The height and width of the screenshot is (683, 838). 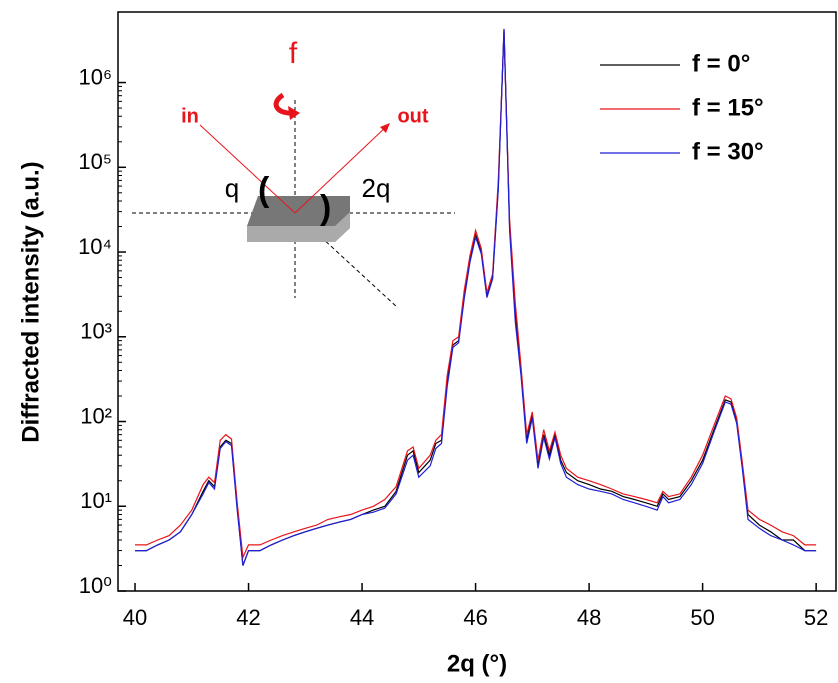 I want to click on arrow-head, so click(x=385, y=128).